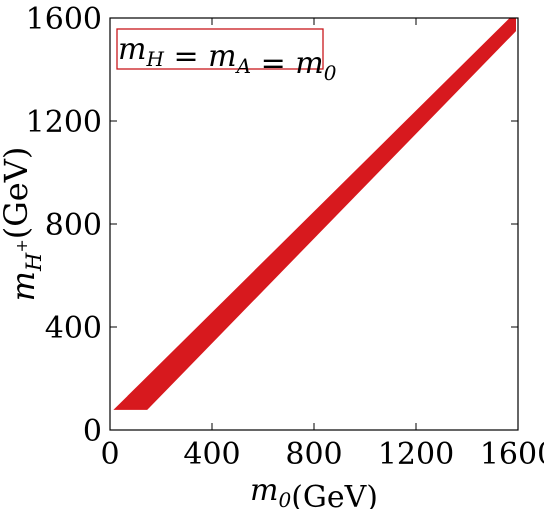 Image resolution: width=544 pixels, height=509 pixels. What do you see at coordinates (64, 19) in the screenshot?
I see `y-tick-label: 1600` at bounding box center [64, 19].